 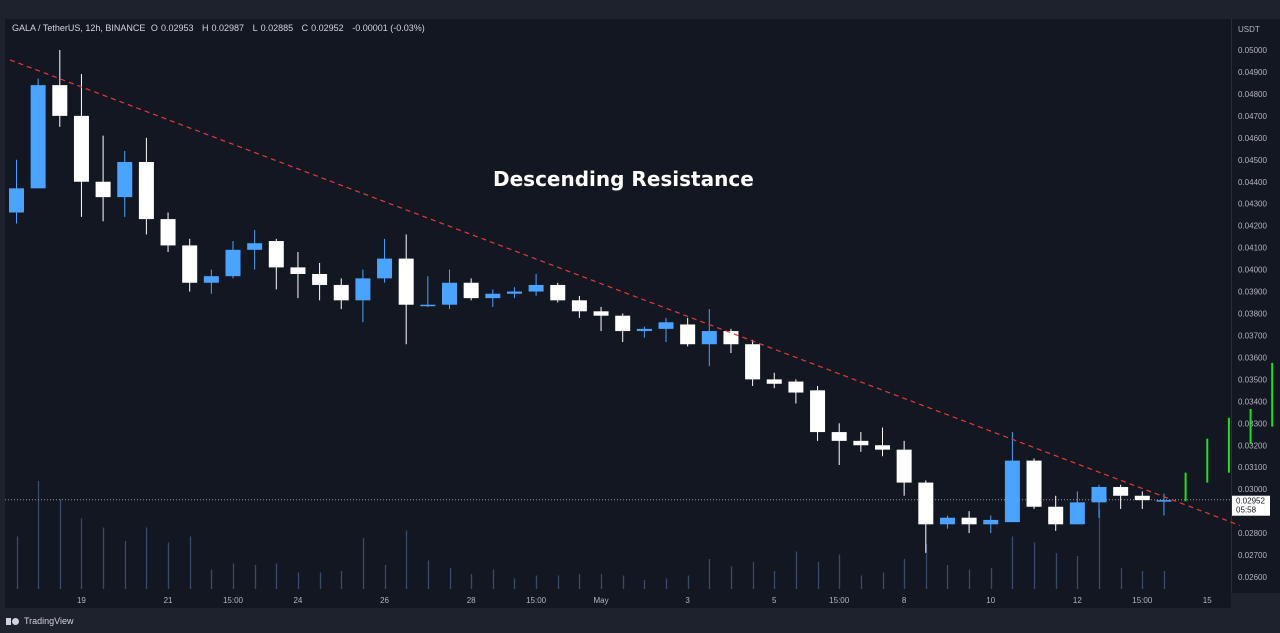 I want to click on brand-footer: TradingView, so click(x=40, y=621).